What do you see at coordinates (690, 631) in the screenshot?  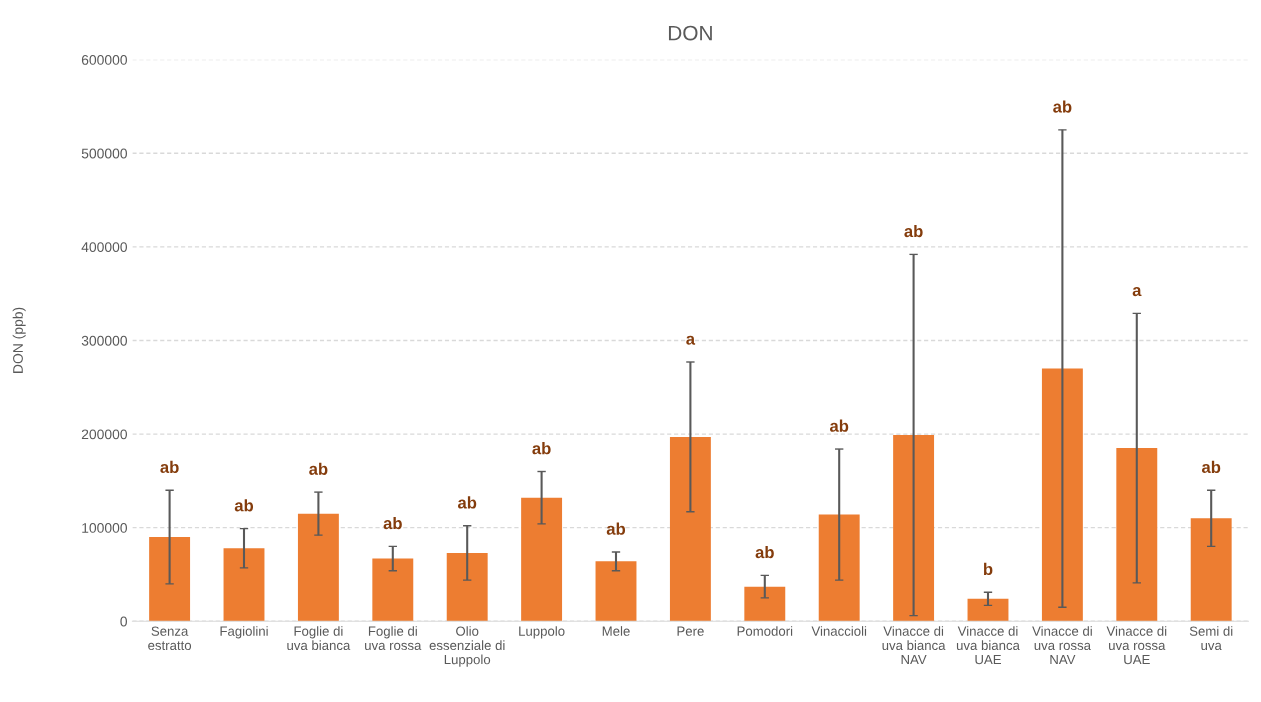 I see `x-tick-label: Pere` at bounding box center [690, 631].